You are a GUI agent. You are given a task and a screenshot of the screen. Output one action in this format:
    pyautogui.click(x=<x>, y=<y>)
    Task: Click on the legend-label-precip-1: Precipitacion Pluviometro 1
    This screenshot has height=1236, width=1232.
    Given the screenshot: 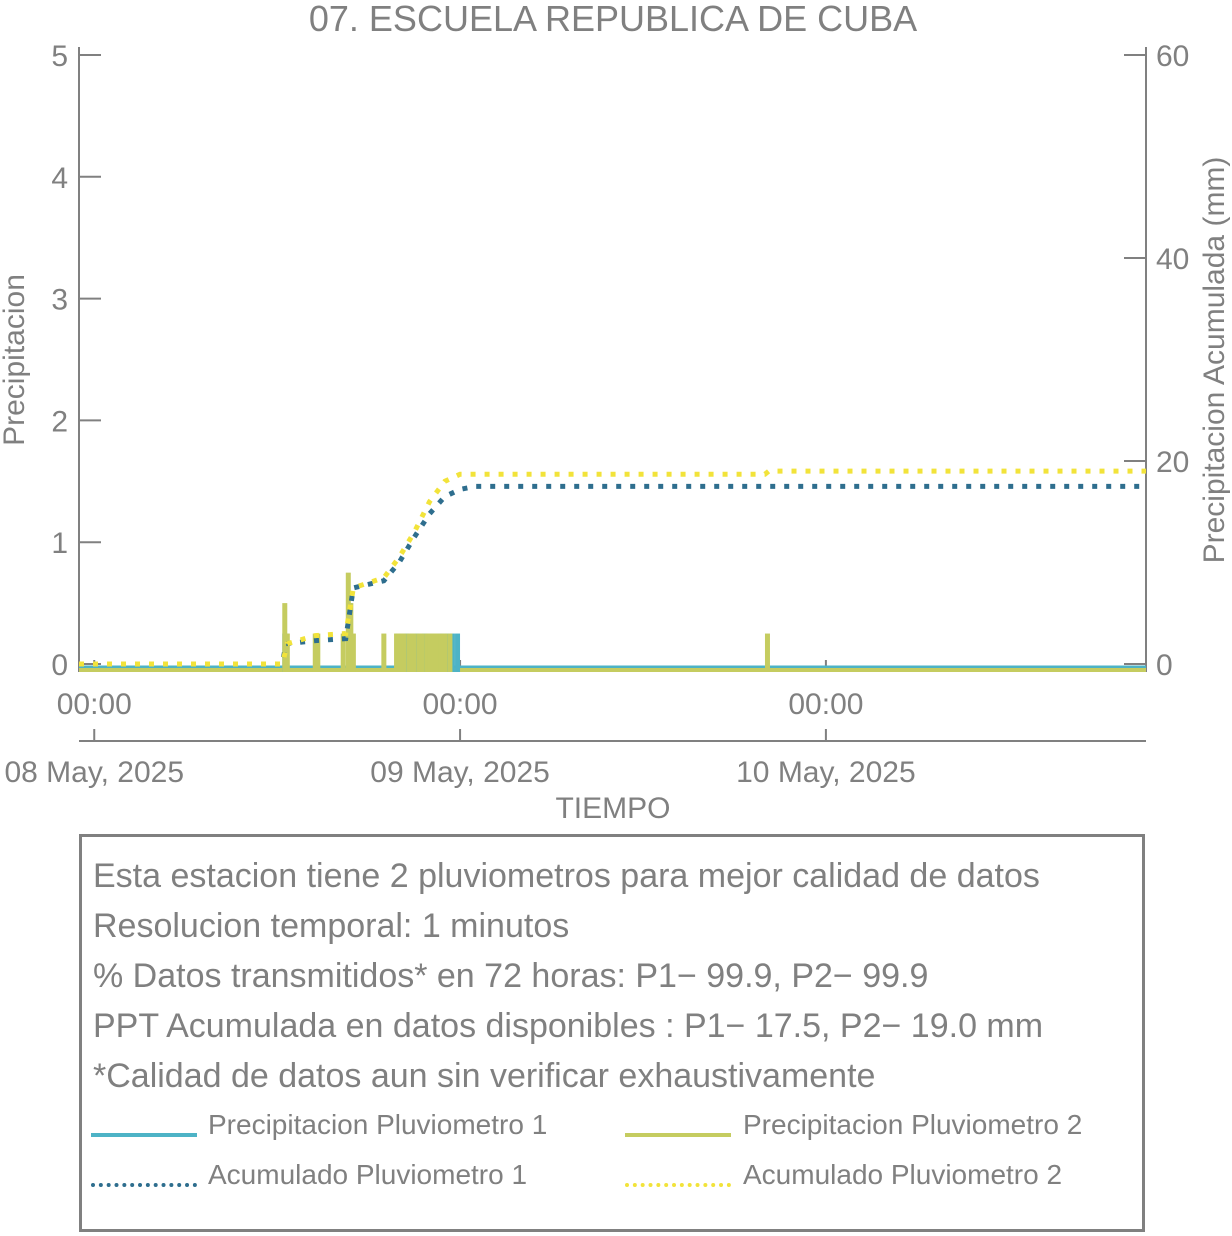 What is the action you would take?
    pyautogui.click(x=378, y=1124)
    